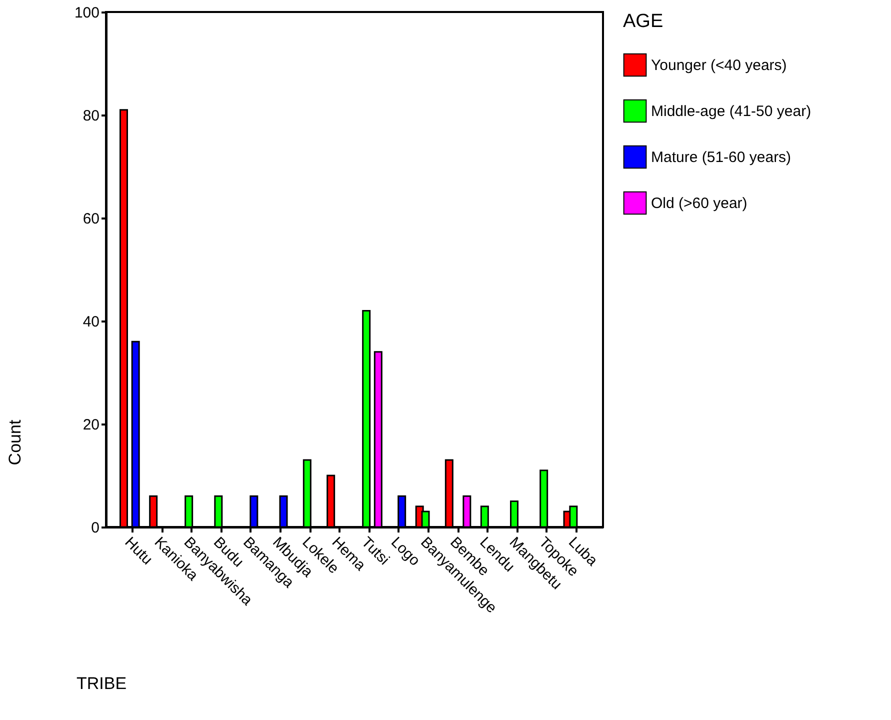 This screenshot has width=891, height=720. I want to click on y-tick-label: 80, so click(91, 116).